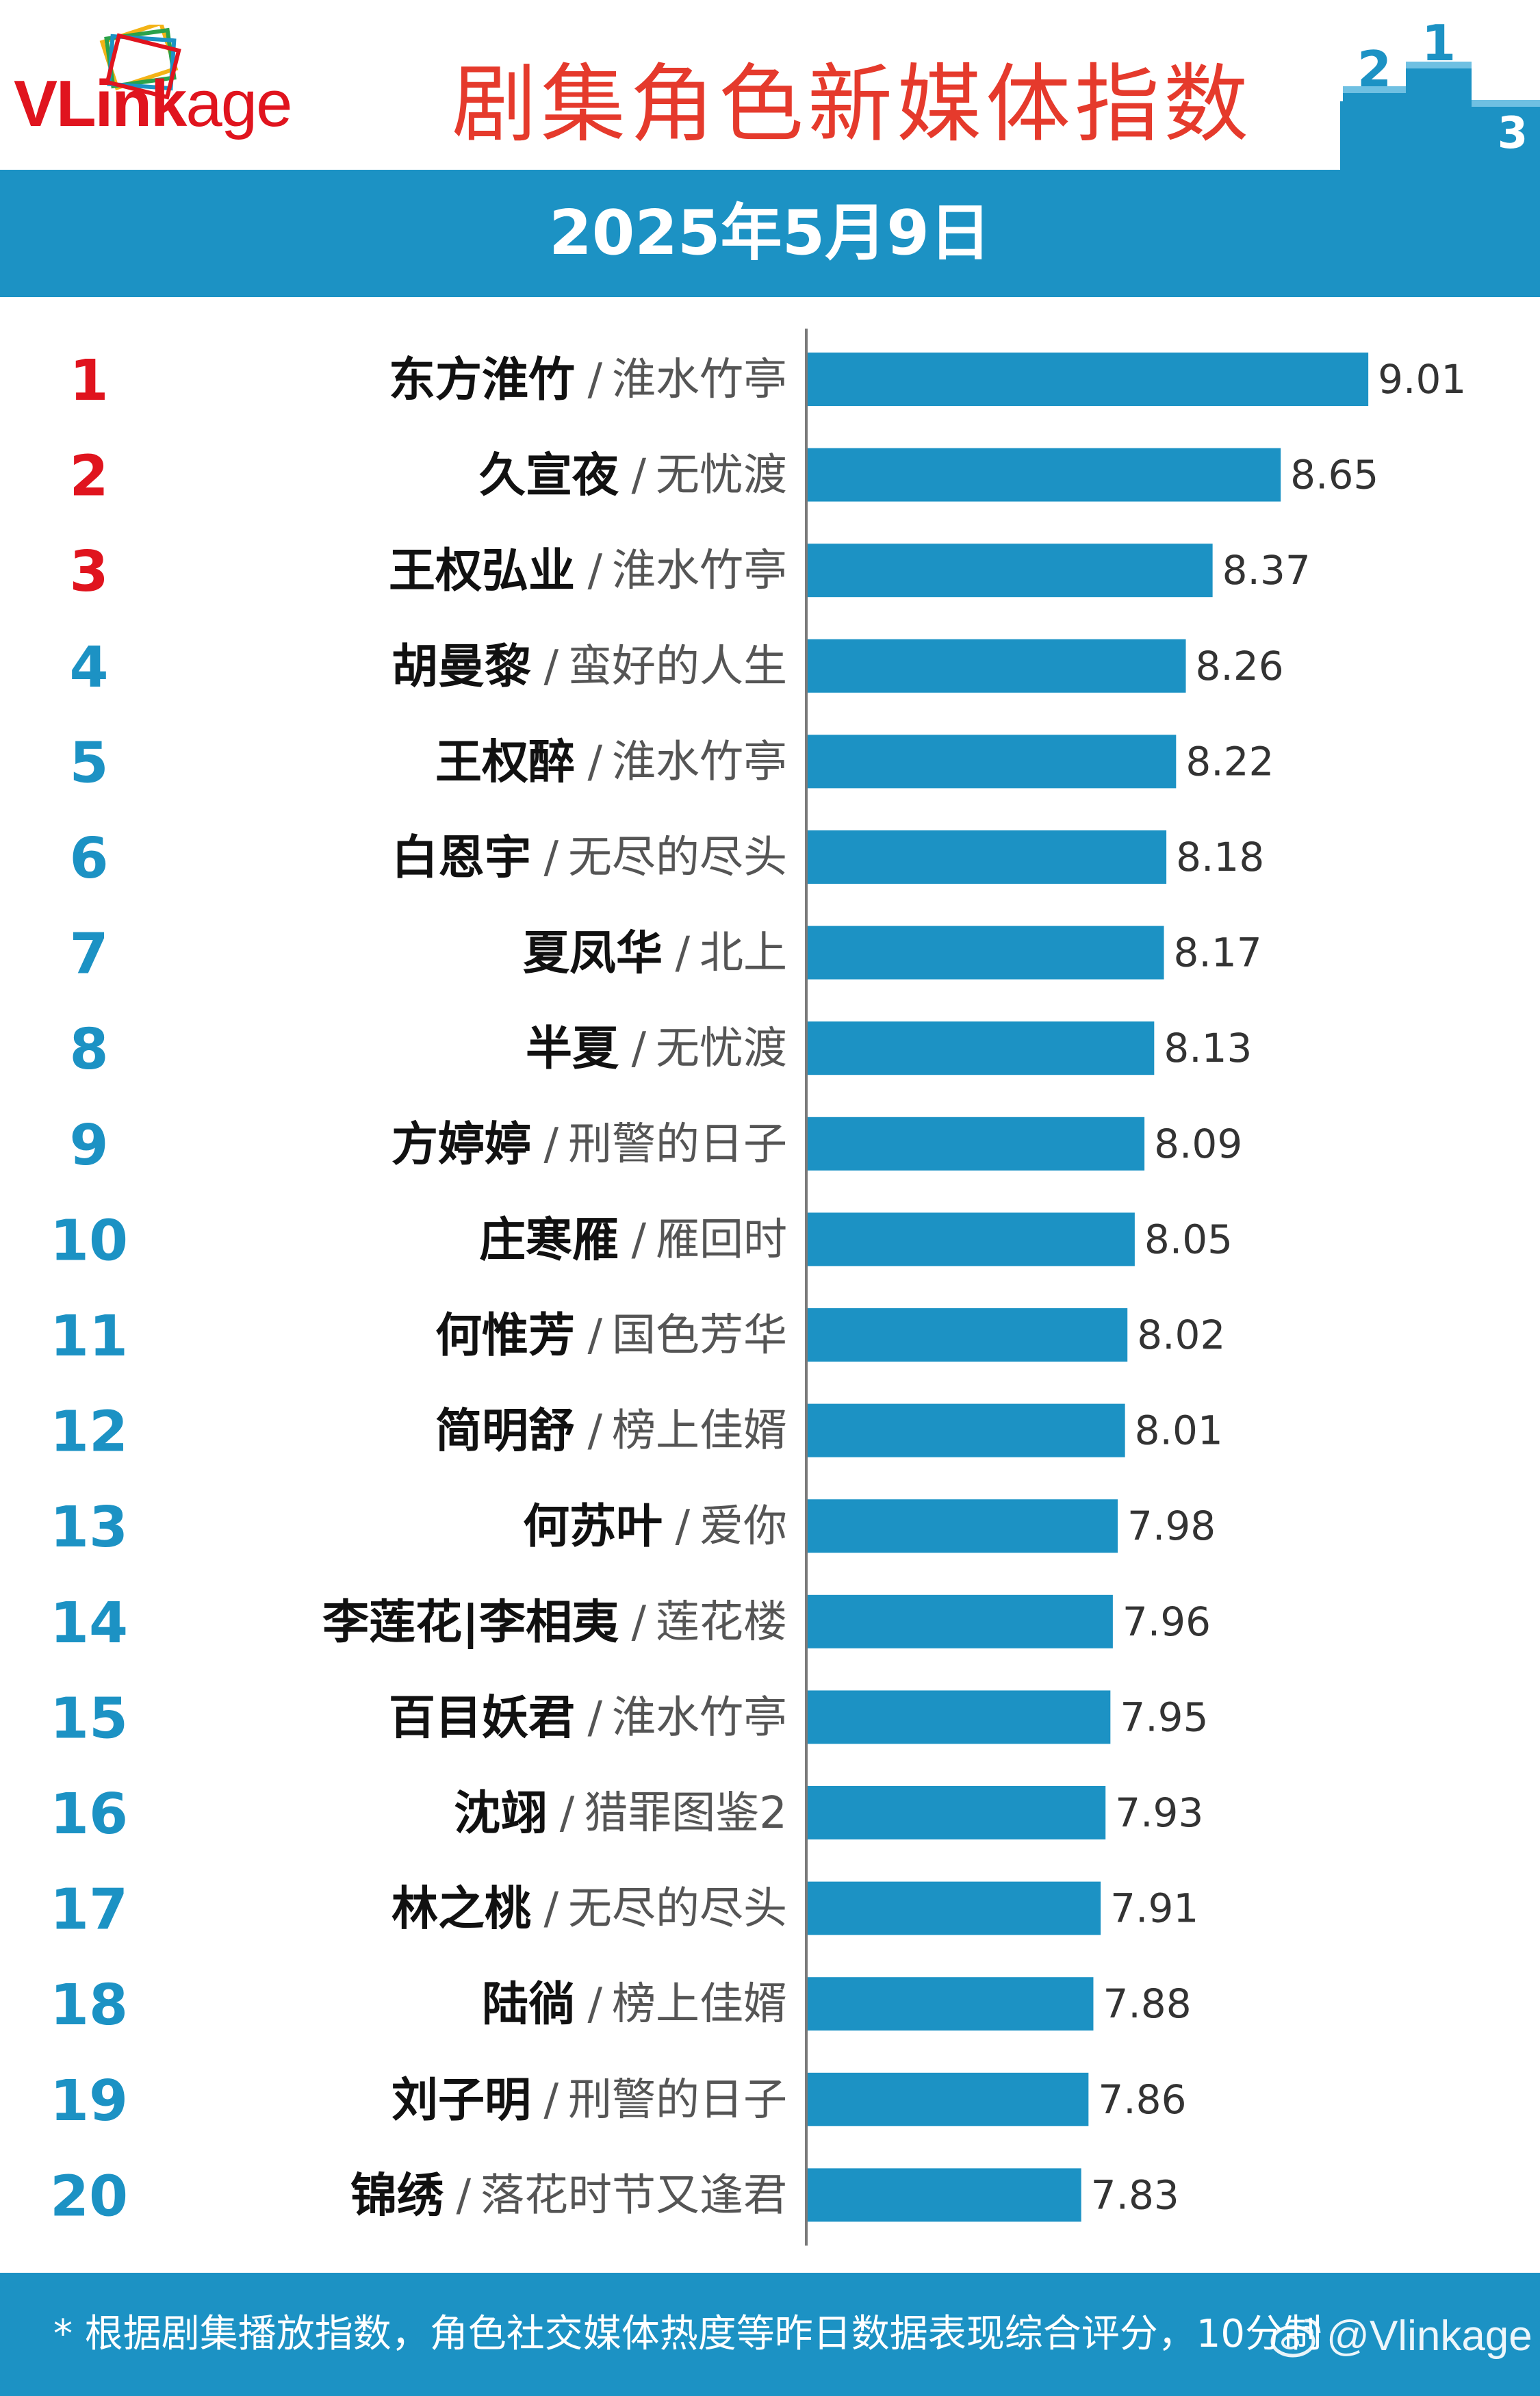  I want to click on value-label: 8.22, so click(1229, 761).